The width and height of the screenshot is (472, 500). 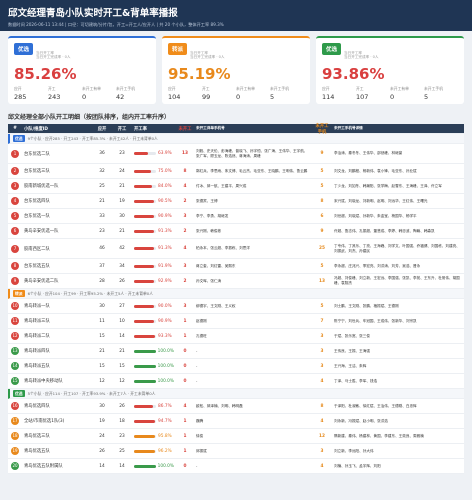 What do you see at coordinates (102, 266) in the screenshot?
I see `cell: 37` at bounding box center [102, 266].